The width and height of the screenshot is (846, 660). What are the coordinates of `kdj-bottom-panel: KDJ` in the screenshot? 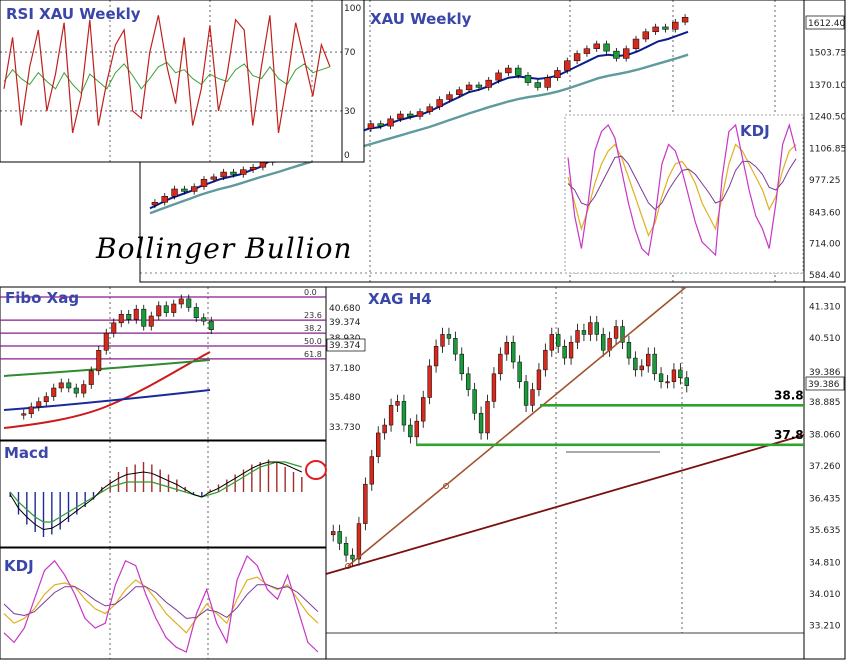 It's located at (163, 603).